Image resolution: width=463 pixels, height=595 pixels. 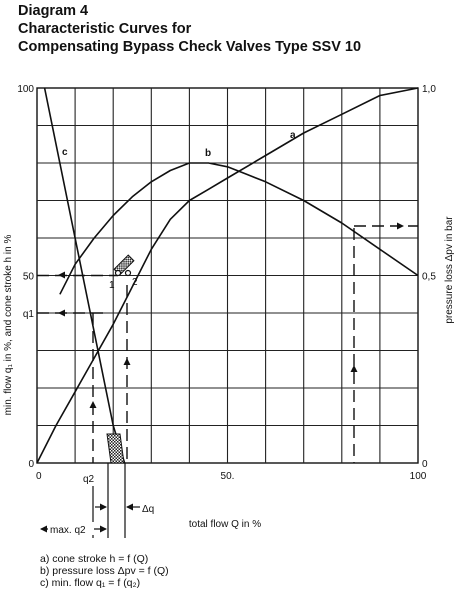 I want to click on x-tick-label: 0, so click(x=39, y=476).